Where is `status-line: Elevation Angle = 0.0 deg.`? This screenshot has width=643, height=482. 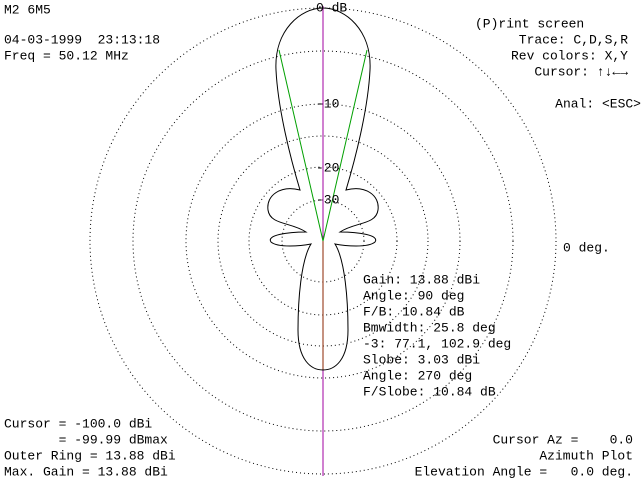
status-line: Elevation Angle = 0.0 deg. is located at coordinates (524, 471).